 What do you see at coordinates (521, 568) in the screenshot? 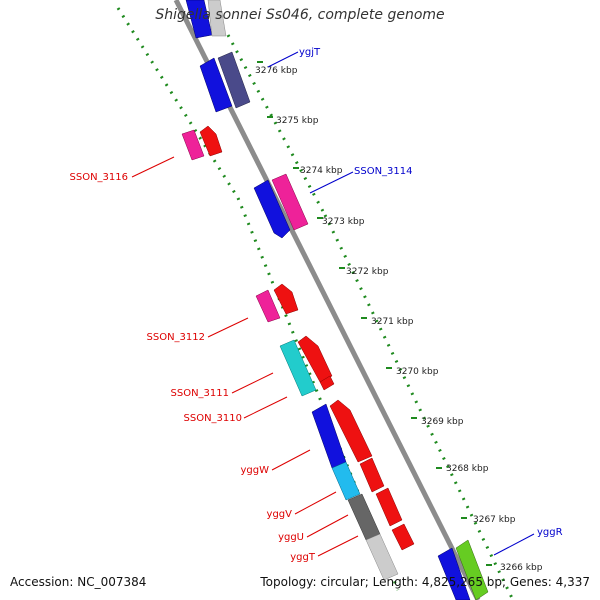
I see `tick-label-3266: 3266 kbp` at bounding box center [521, 568].